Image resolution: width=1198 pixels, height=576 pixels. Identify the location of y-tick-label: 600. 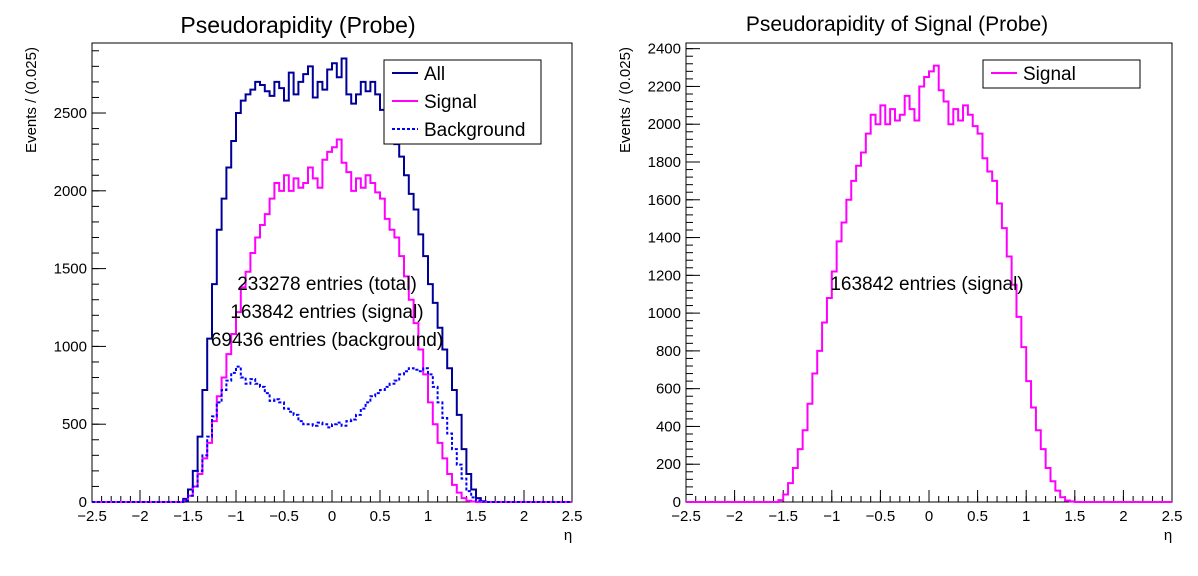
(668, 389).